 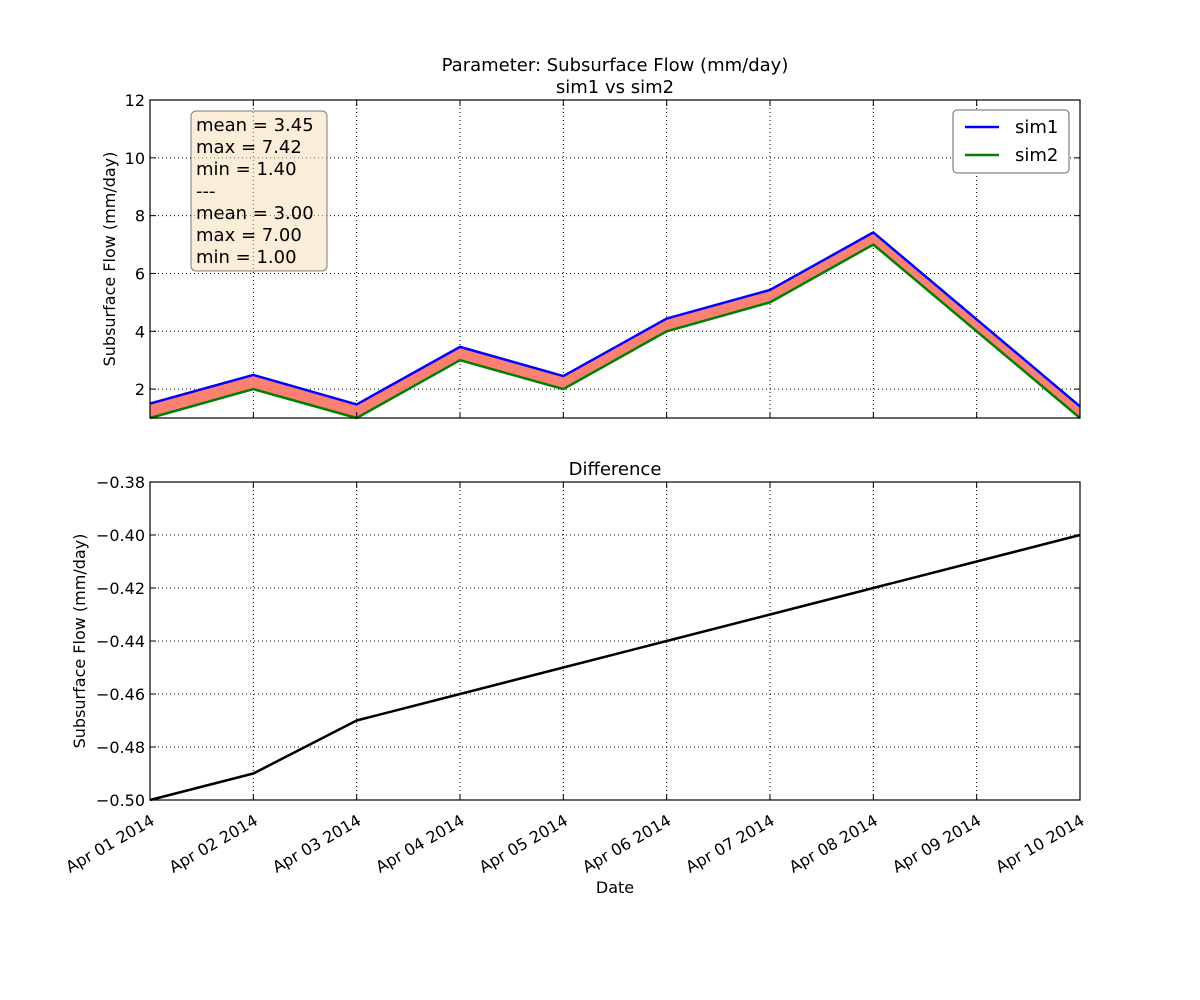 What do you see at coordinates (1039, 844) in the screenshot?
I see `x-tick-label: Apr 10 2014` at bounding box center [1039, 844].